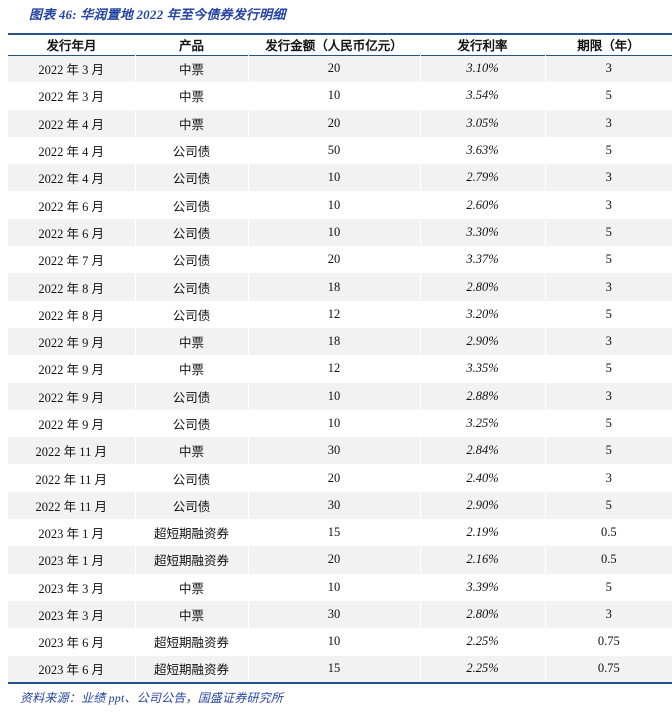  What do you see at coordinates (340, 396) in the screenshot?
I see `table-row: 2022 年 9 月公司债 10 2.88% 3` at bounding box center [340, 396].